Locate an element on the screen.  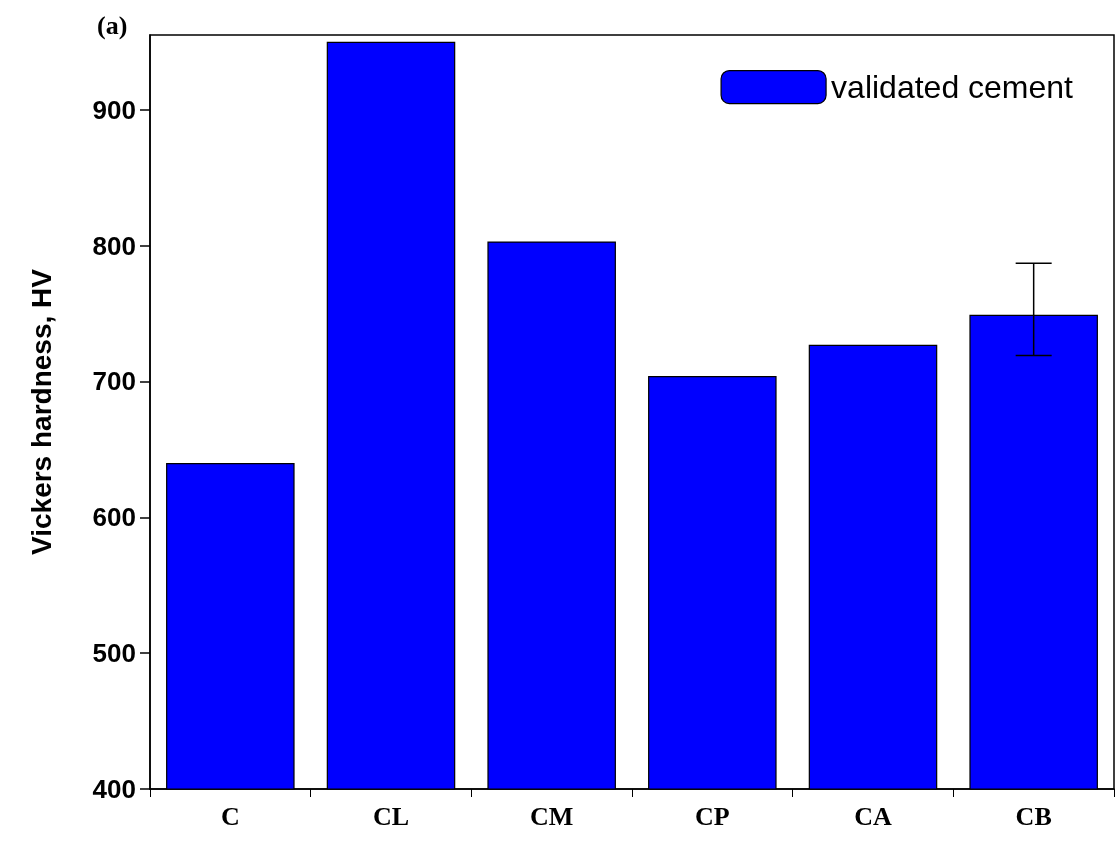
x-tick-label: CM is located at coordinates (552, 816).